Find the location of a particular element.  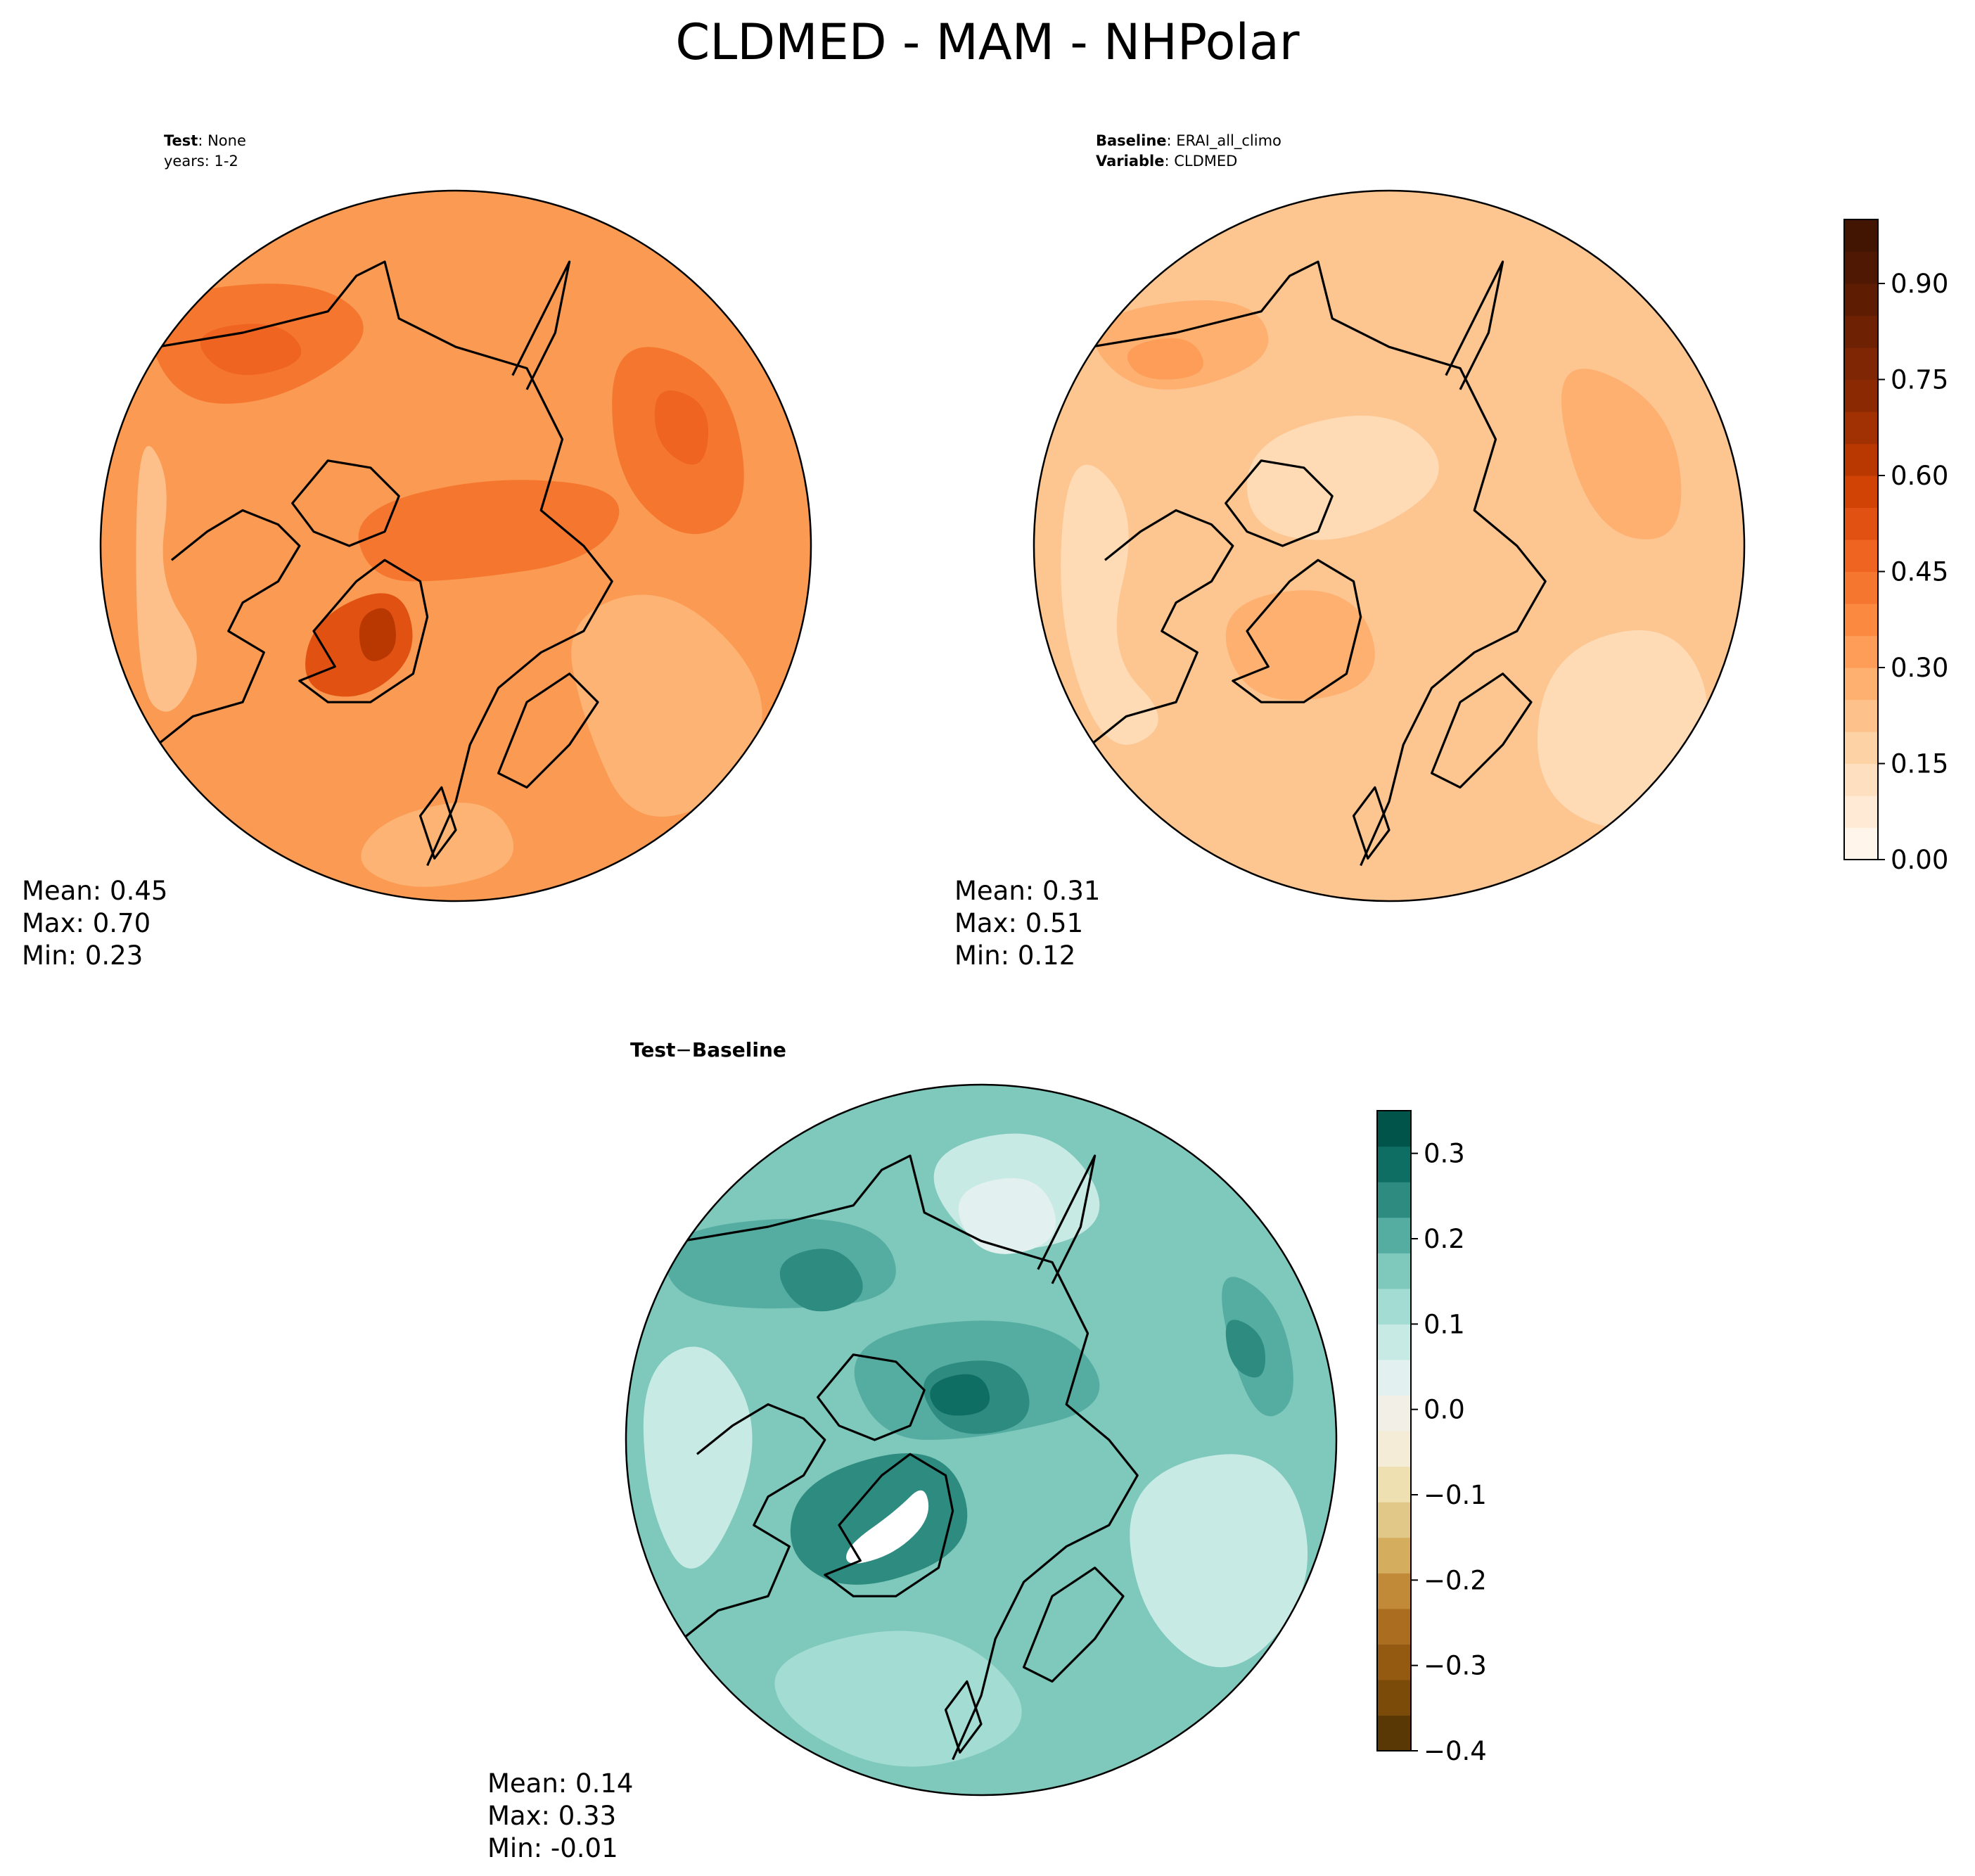

difference-header-dash: − is located at coordinates (683, 1049).